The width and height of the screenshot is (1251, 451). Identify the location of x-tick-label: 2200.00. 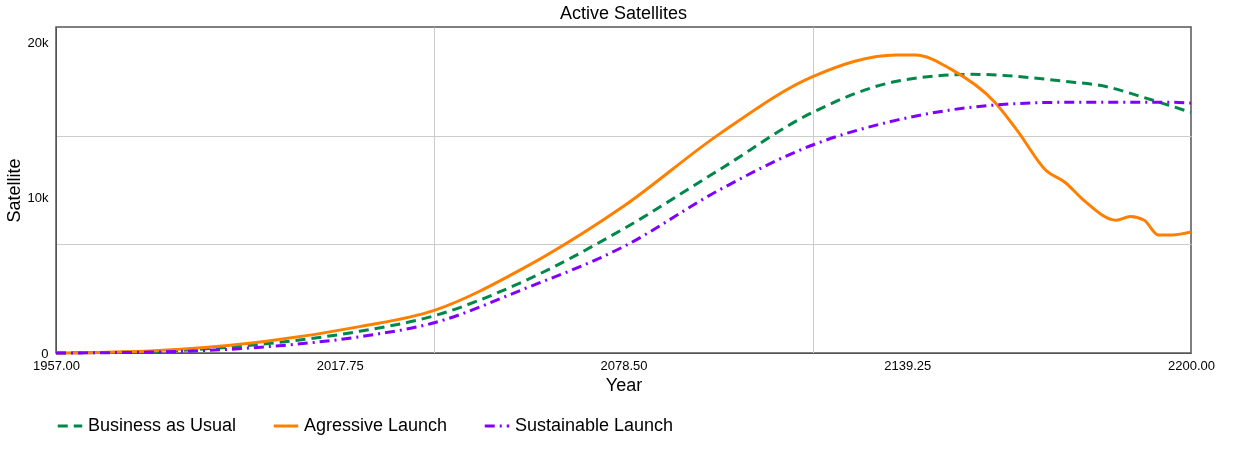
(1191, 365).